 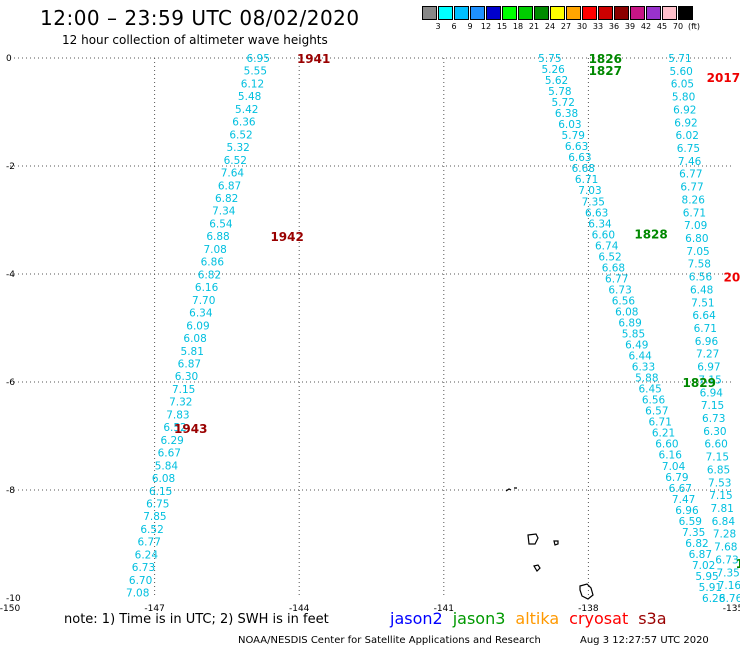 I want to click on wave-height-value: 6.02, so click(x=687, y=136).